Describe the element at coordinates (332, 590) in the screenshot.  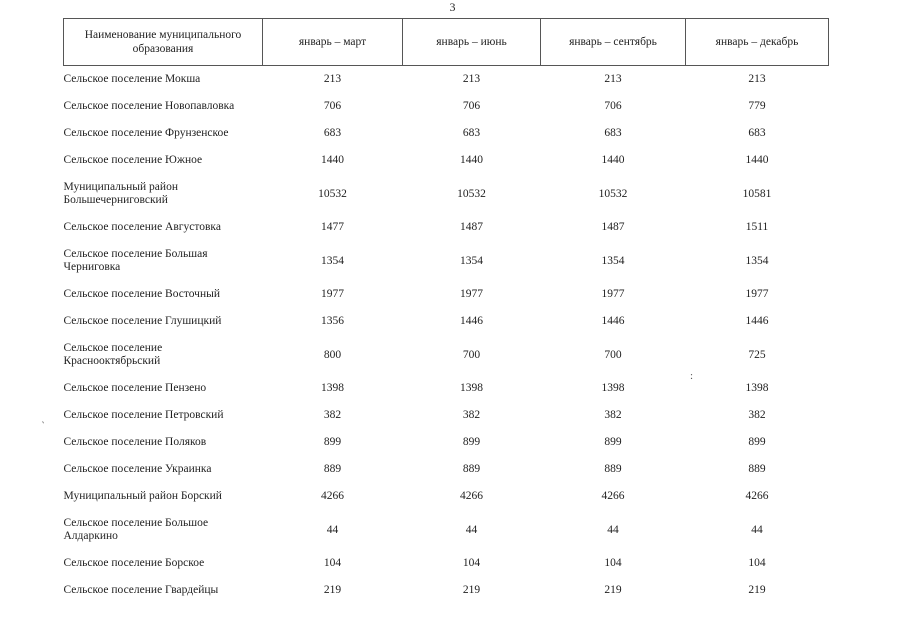
I see `value-jan-mar: 219` at that location.